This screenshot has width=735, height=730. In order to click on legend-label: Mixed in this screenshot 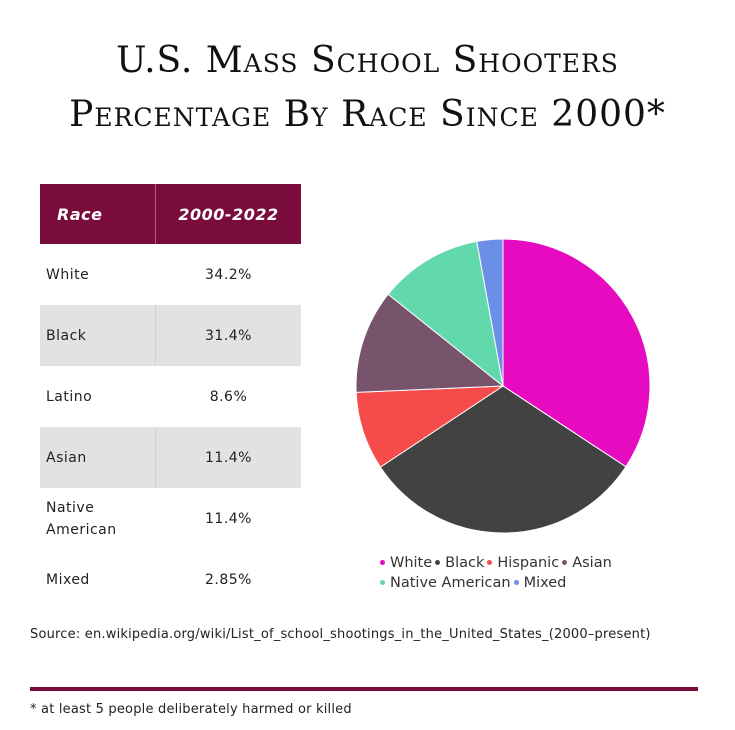, I will do `click(545, 583)`.